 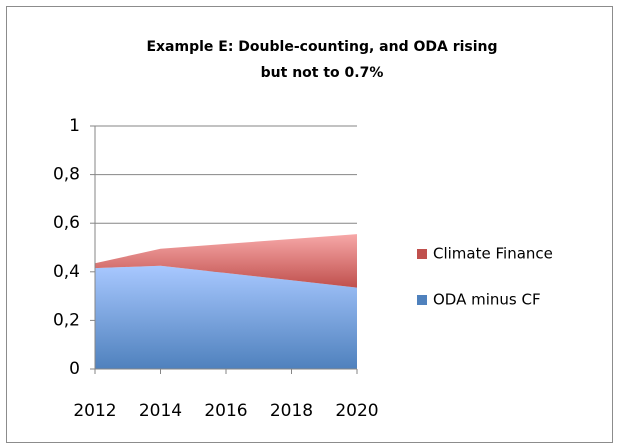 What do you see at coordinates (356, 411) in the screenshot?
I see `x-tick-label: 2020` at bounding box center [356, 411].